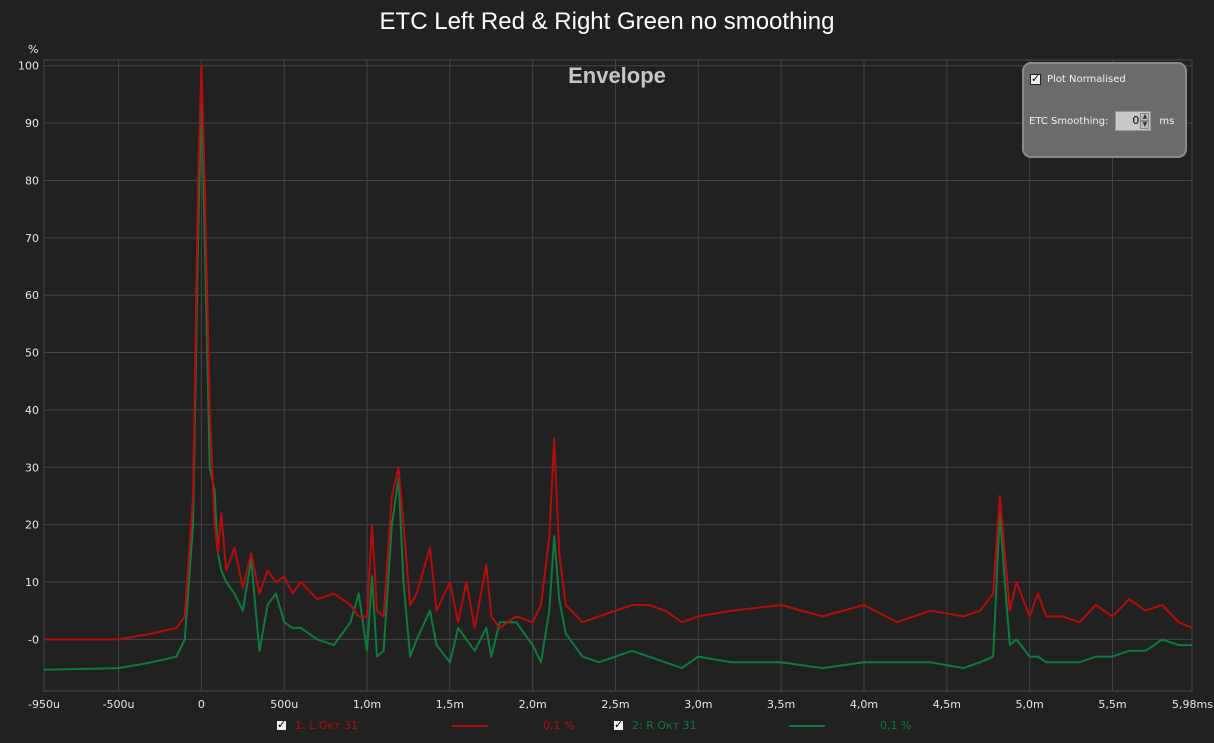  I want to click on legend-value-right: 0,1 %, so click(896, 725).